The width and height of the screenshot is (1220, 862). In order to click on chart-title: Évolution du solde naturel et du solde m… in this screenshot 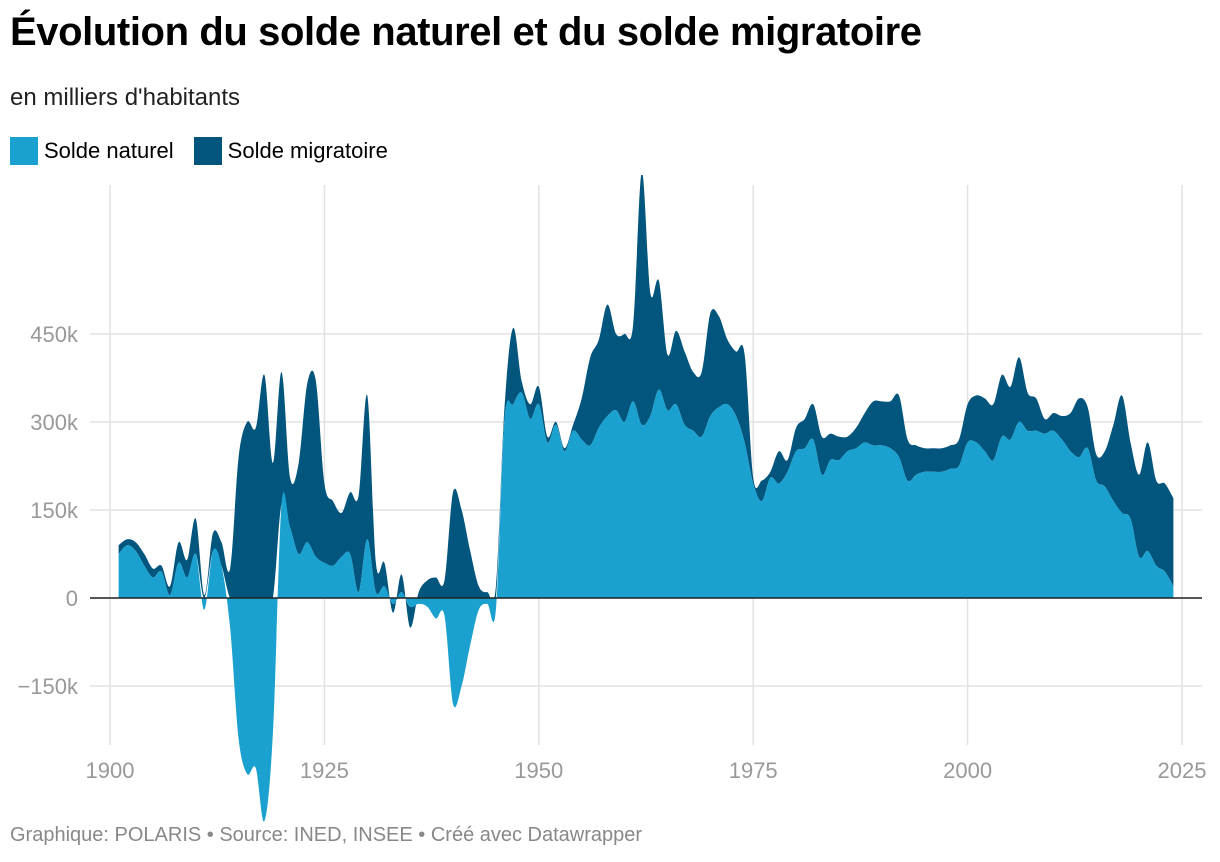, I will do `click(466, 32)`.